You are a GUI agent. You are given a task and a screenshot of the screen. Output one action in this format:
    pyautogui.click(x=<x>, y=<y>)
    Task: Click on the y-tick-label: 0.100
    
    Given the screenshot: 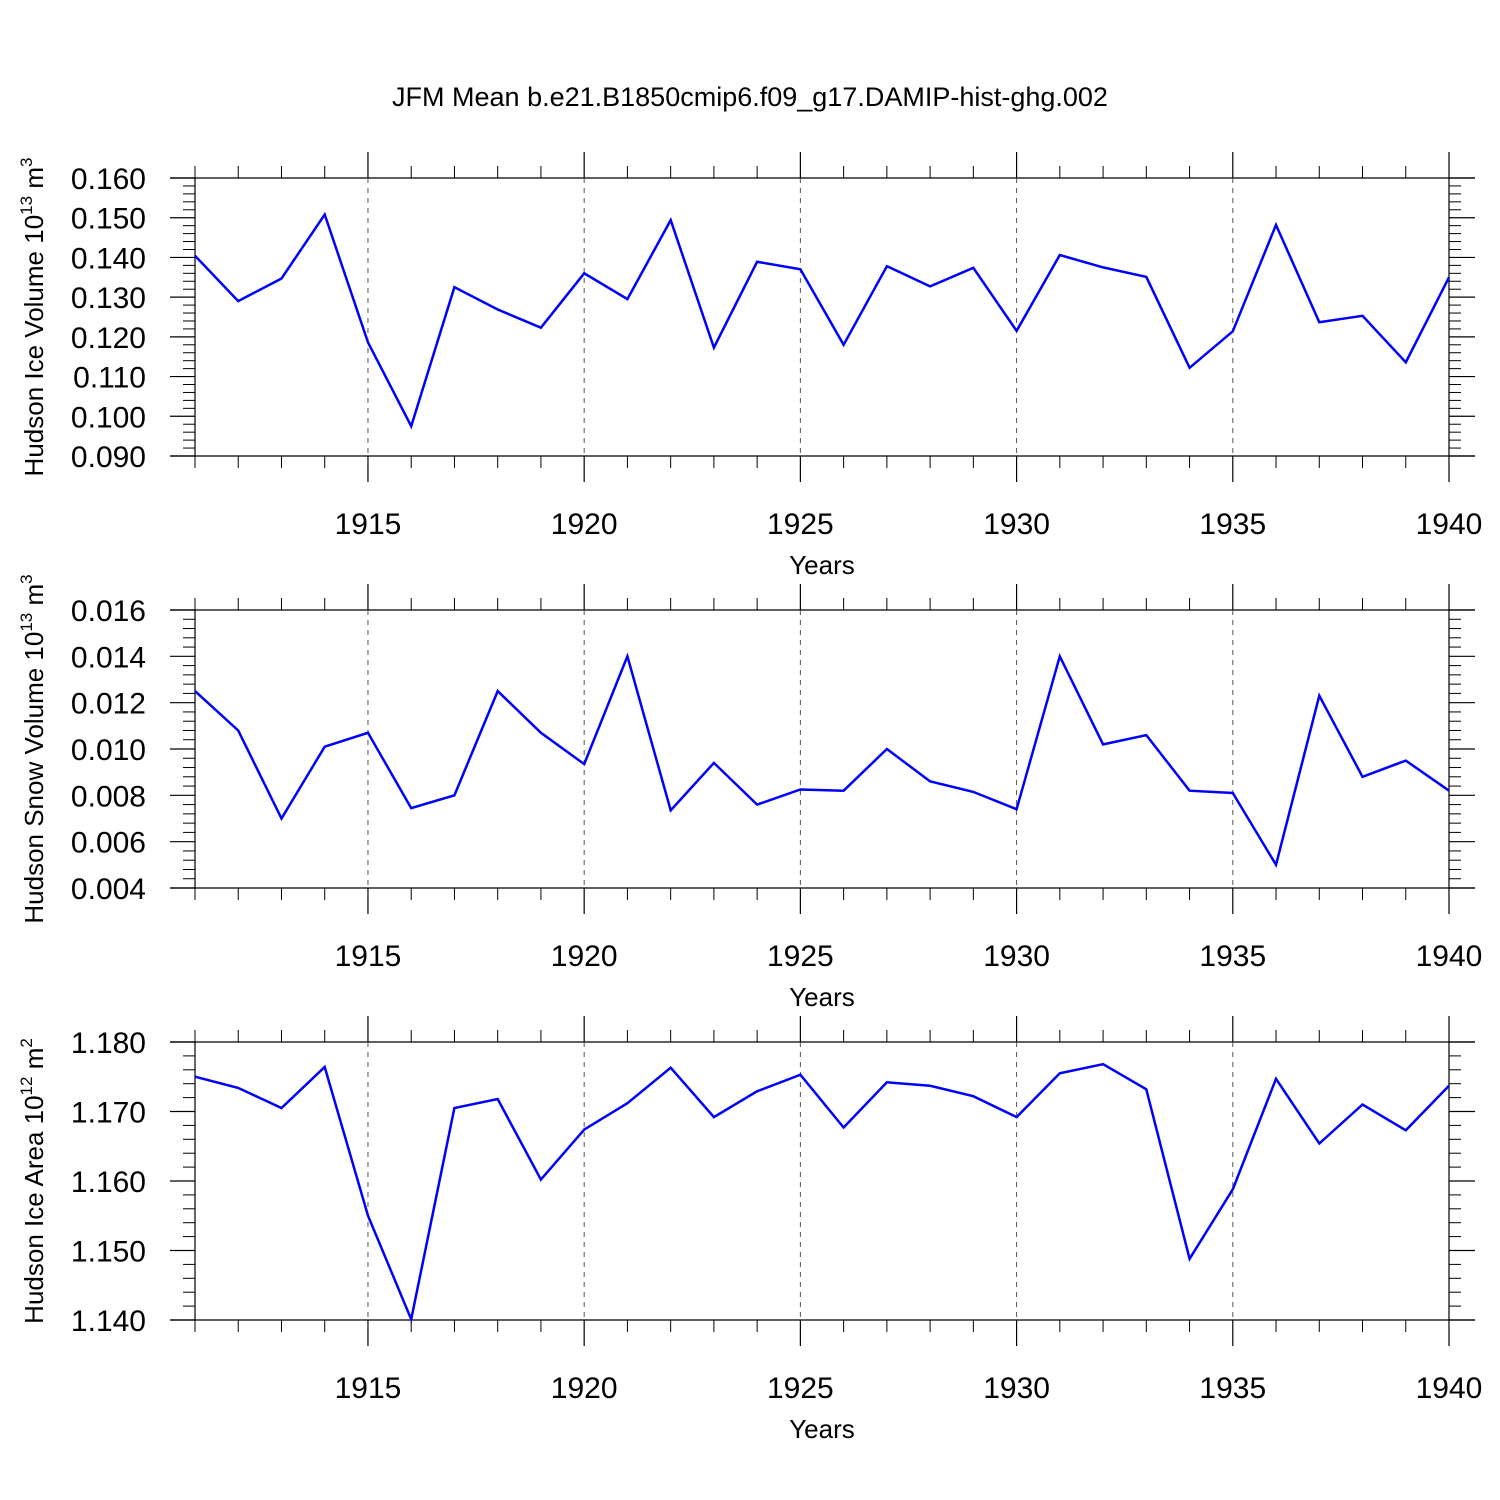 What is the action you would take?
    pyautogui.click(x=108, y=417)
    